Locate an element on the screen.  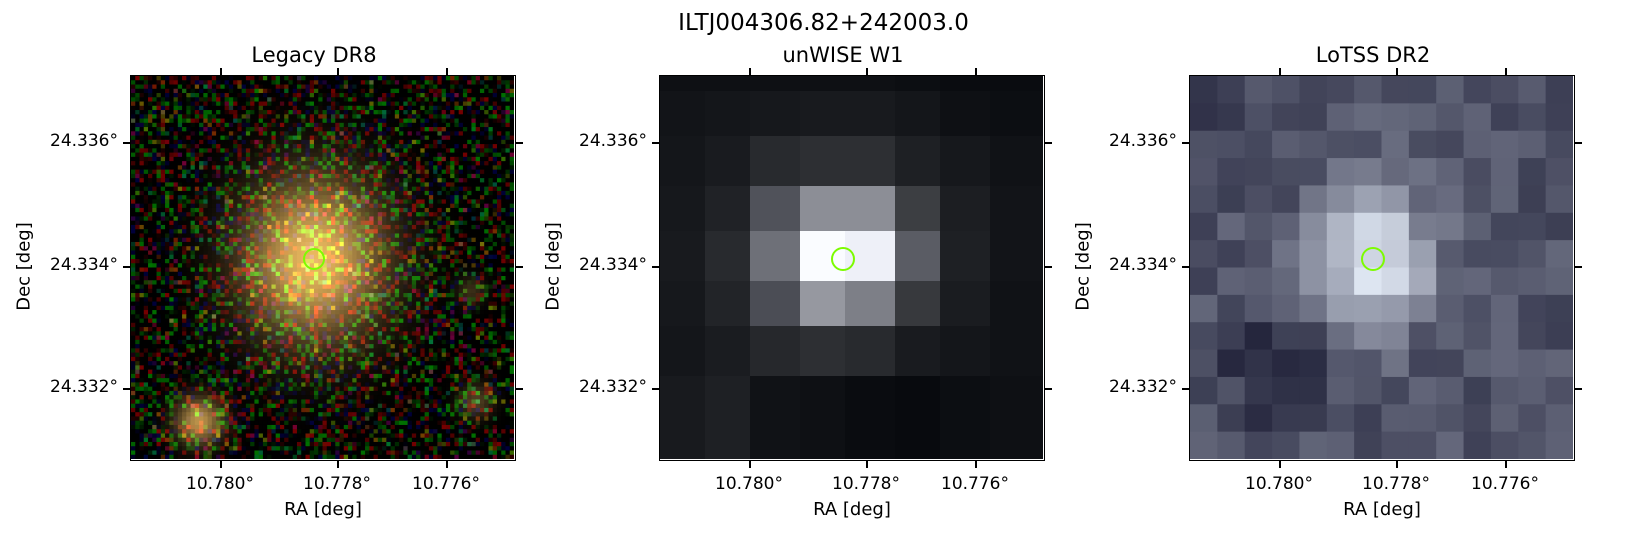
panel-title: unWISE W1 is located at coordinates (843, 55).